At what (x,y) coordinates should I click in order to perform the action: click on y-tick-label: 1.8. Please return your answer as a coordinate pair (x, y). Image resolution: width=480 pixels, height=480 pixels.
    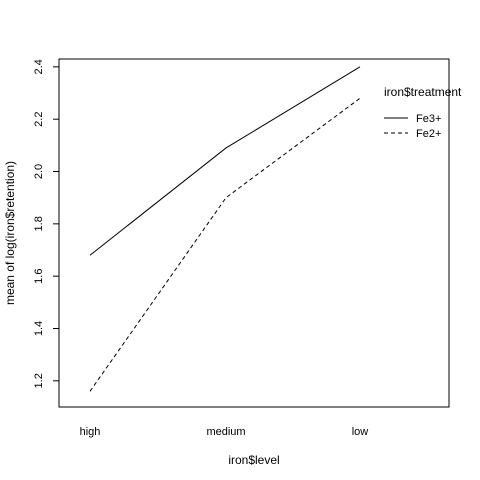
    Looking at the image, I should click on (39, 223).